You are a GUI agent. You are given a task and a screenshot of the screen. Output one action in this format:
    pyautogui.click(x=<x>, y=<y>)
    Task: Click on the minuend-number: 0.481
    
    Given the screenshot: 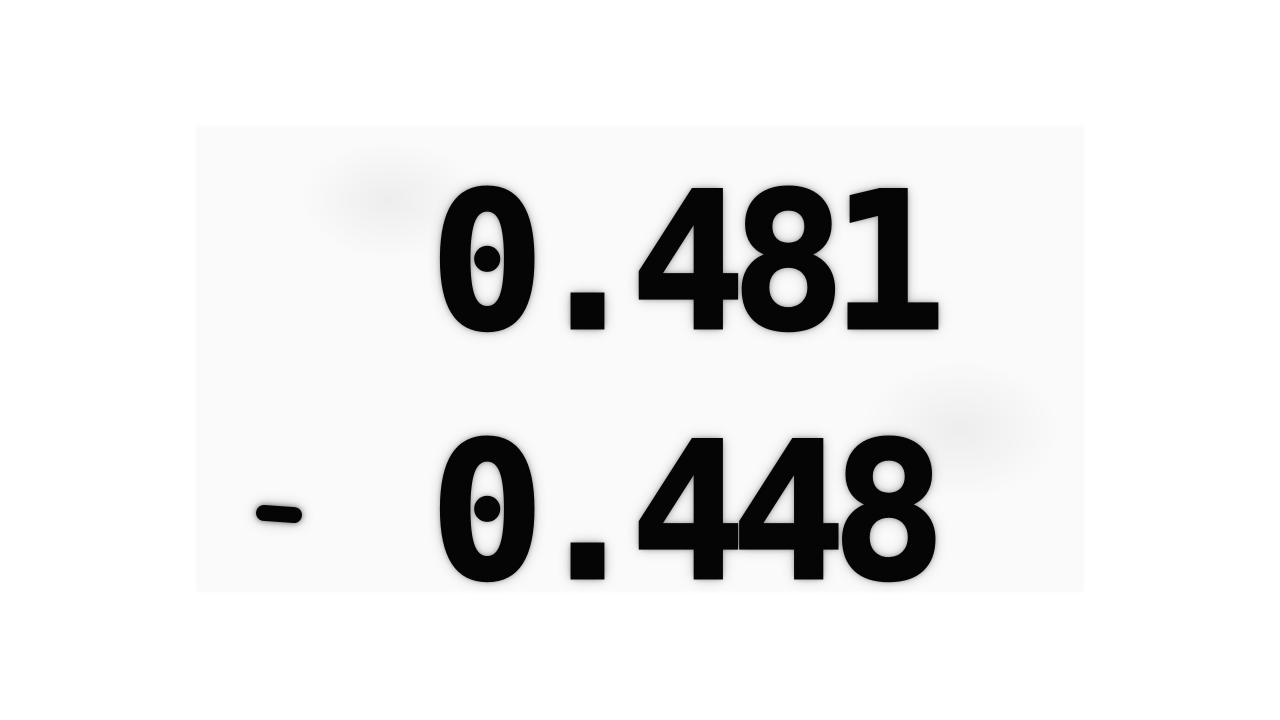 What is the action you would take?
    pyautogui.click(x=688, y=262)
    